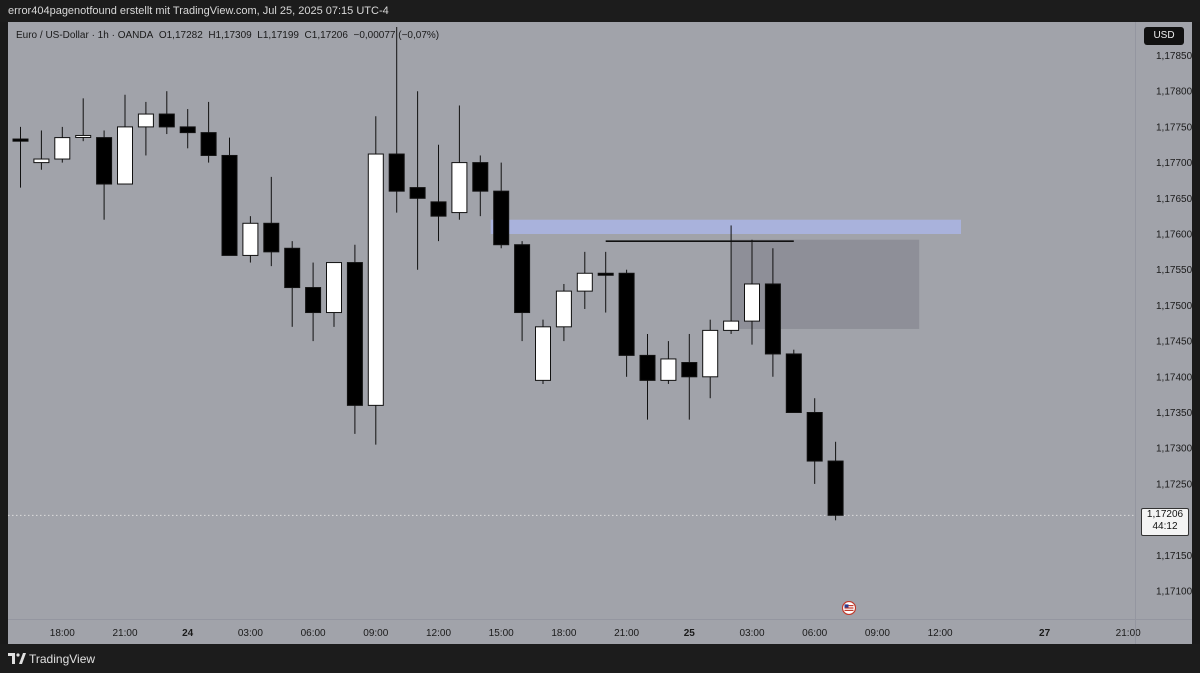 Image resolution: width=1200 pixels, height=673 pixels. Describe the element at coordinates (1174, 592) in the screenshot. I see `price-axis-label: 1,17100` at that location.